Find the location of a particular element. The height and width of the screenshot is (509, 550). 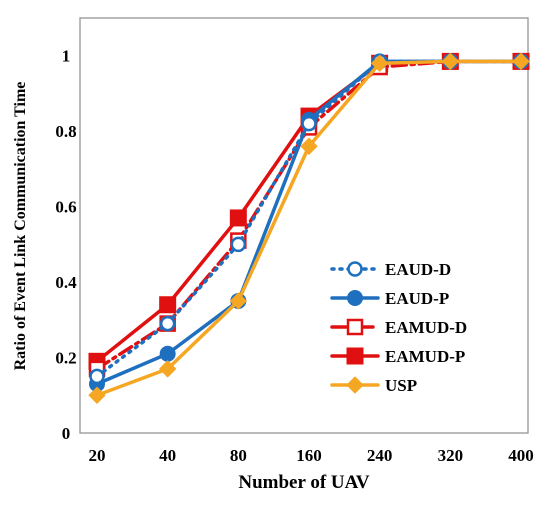

legend-label: EAMUD-P is located at coordinates (425, 356).